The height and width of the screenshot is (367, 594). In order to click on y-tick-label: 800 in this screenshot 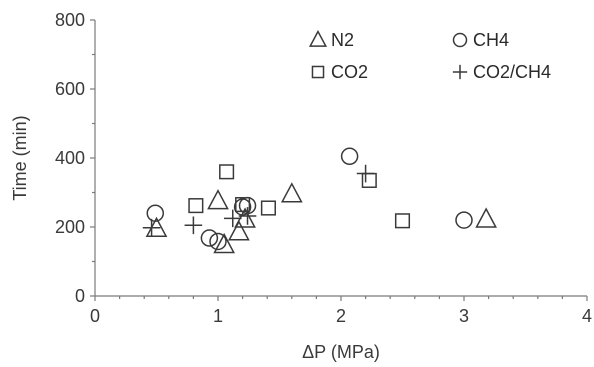, I will do `click(70, 20)`.